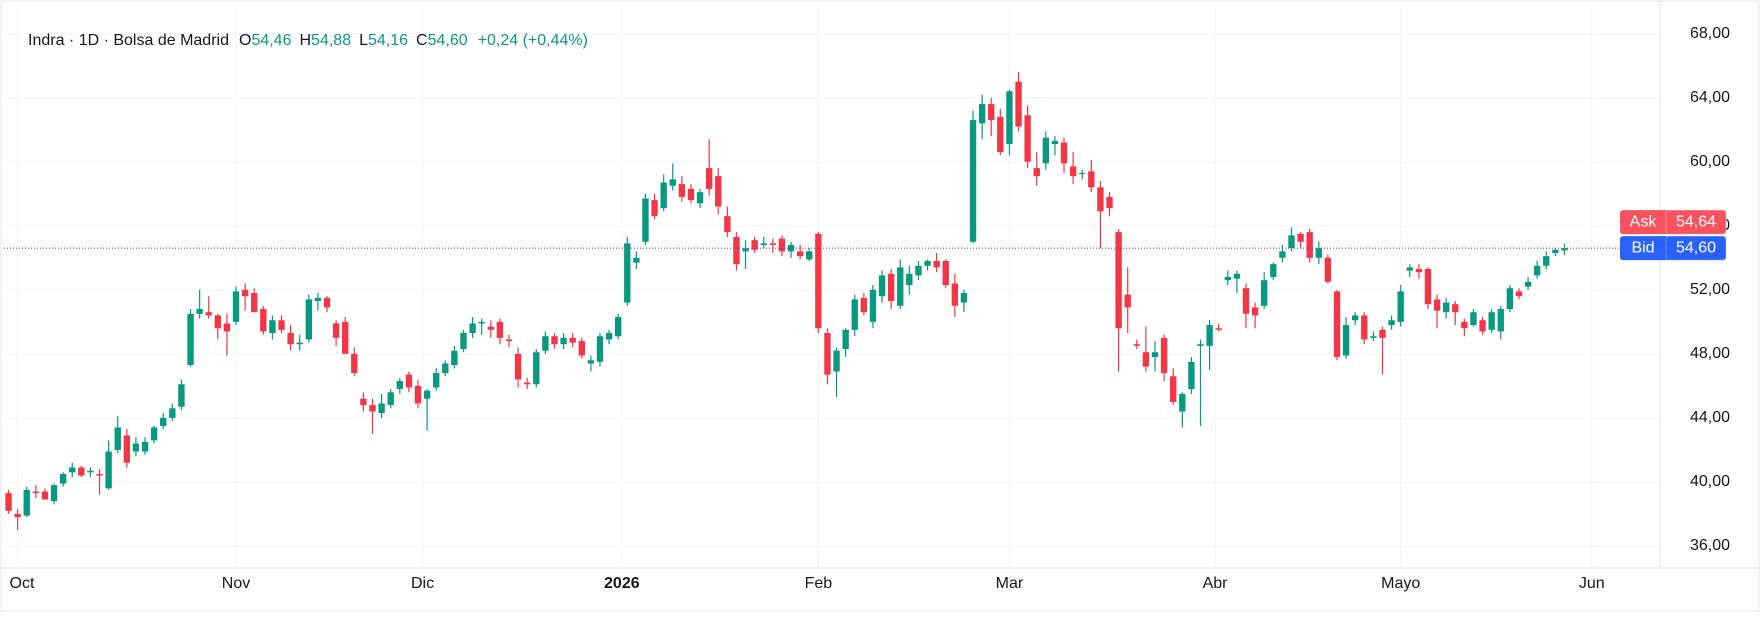  I want to click on y-tick-label: 68,00, so click(1710, 33).